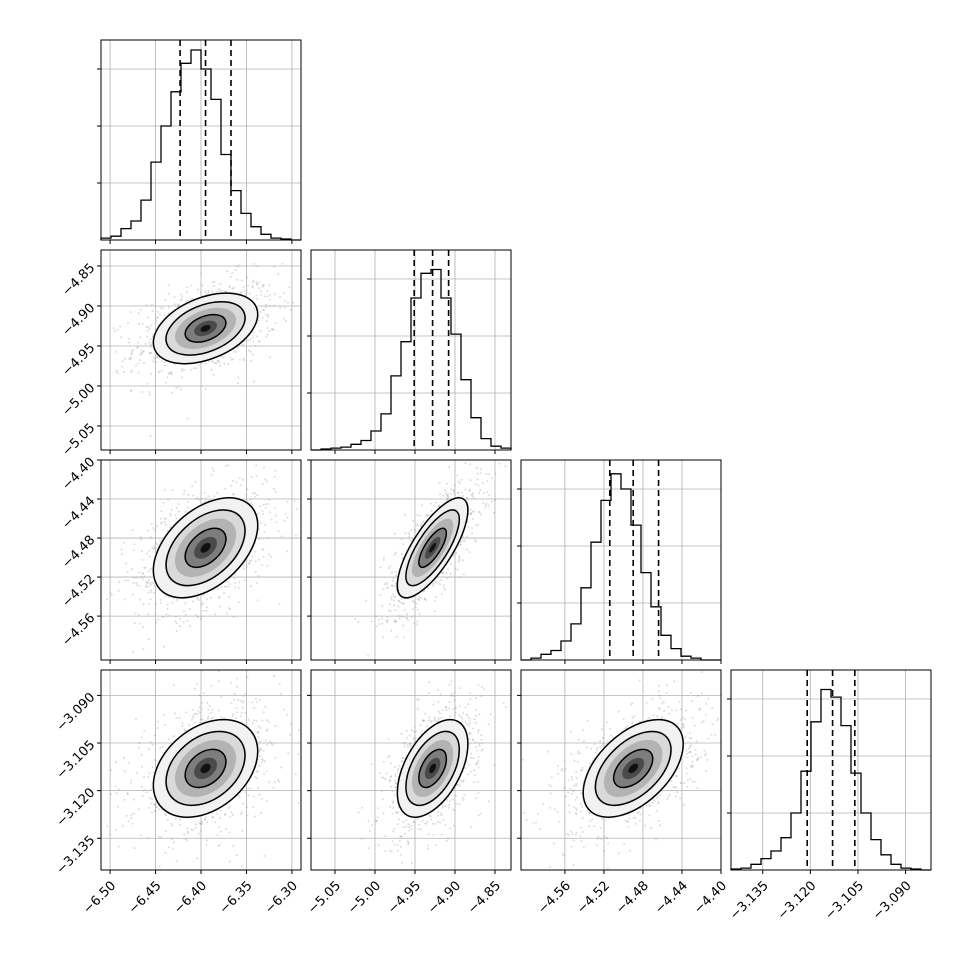 This screenshot has width=970, height=970. What do you see at coordinates (79, 280) in the screenshot?
I see `y-tick-label: −4.85` at bounding box center [79, 280].